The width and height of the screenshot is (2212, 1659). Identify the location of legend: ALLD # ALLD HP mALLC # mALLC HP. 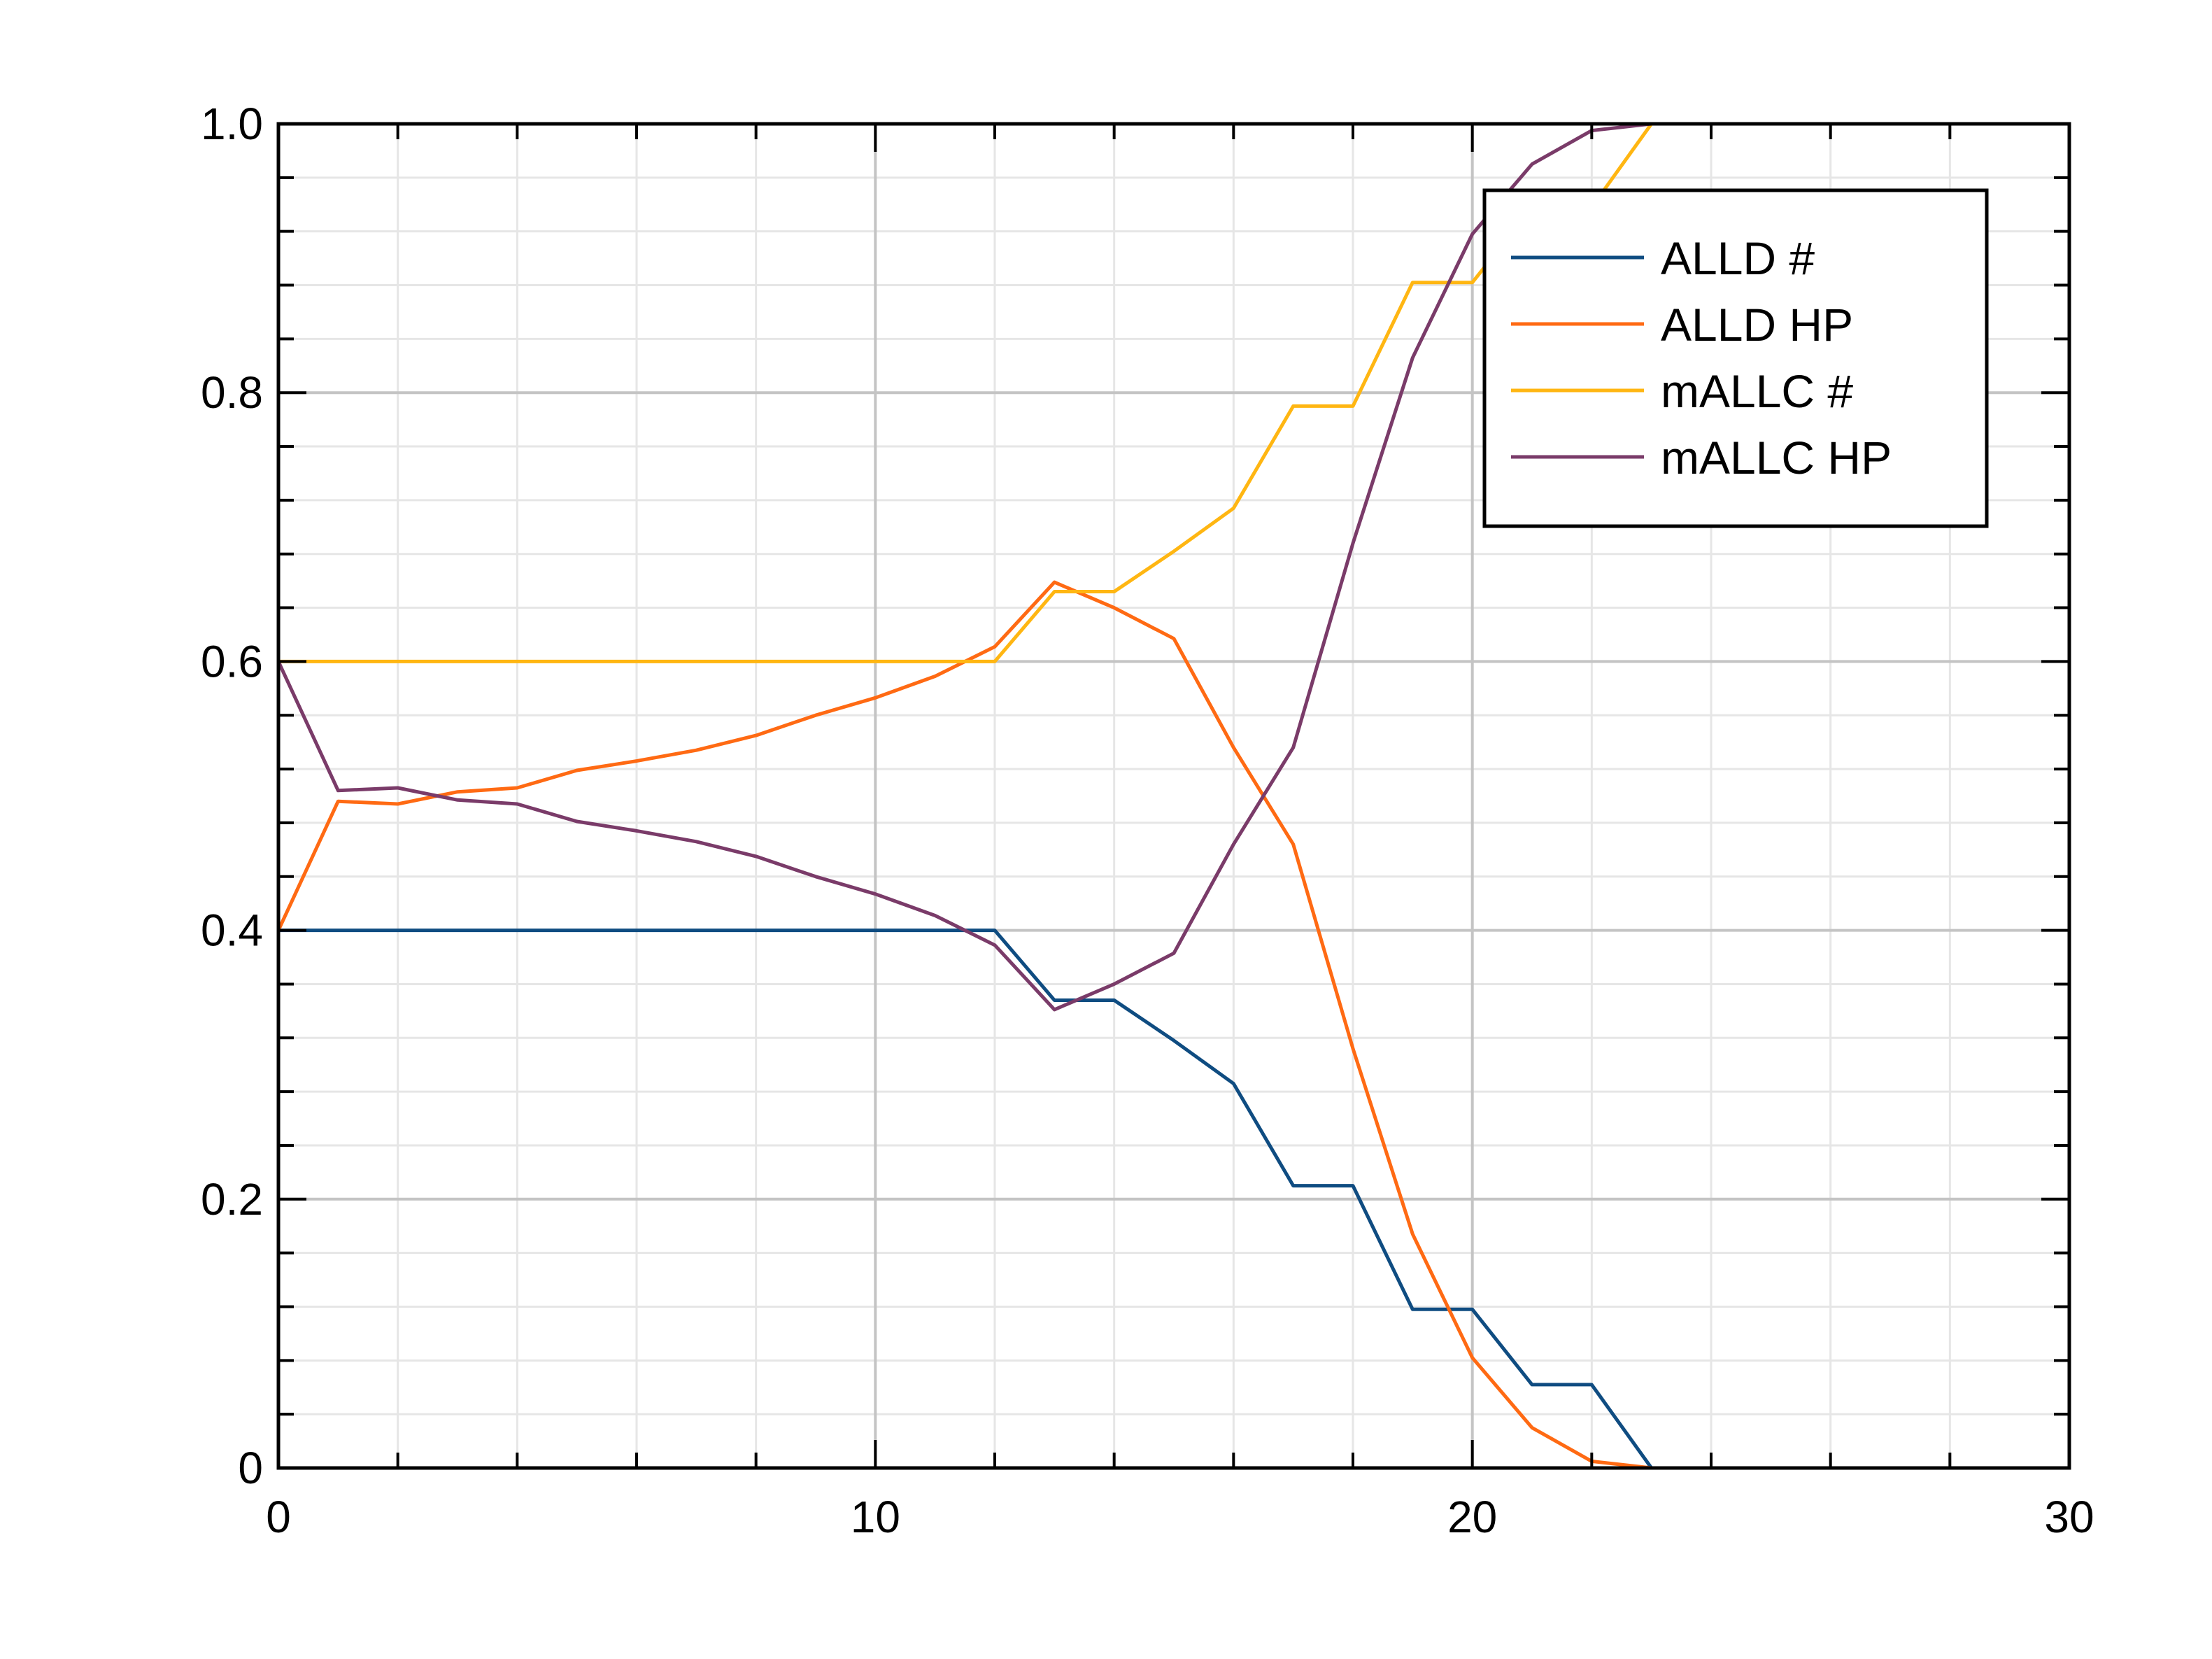
(1735, 358).